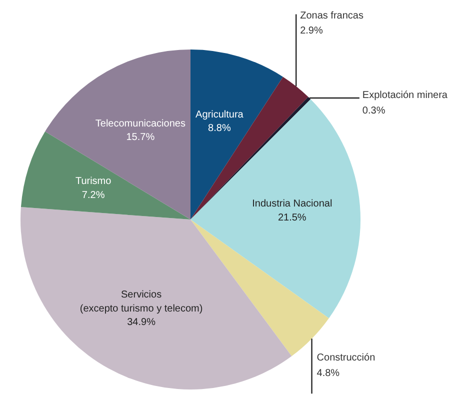 This screenshot has height=401, width=476. Describe the element at coordinates (141, 322) in the screenshot. I see `data-label: 34.9%` at that location.